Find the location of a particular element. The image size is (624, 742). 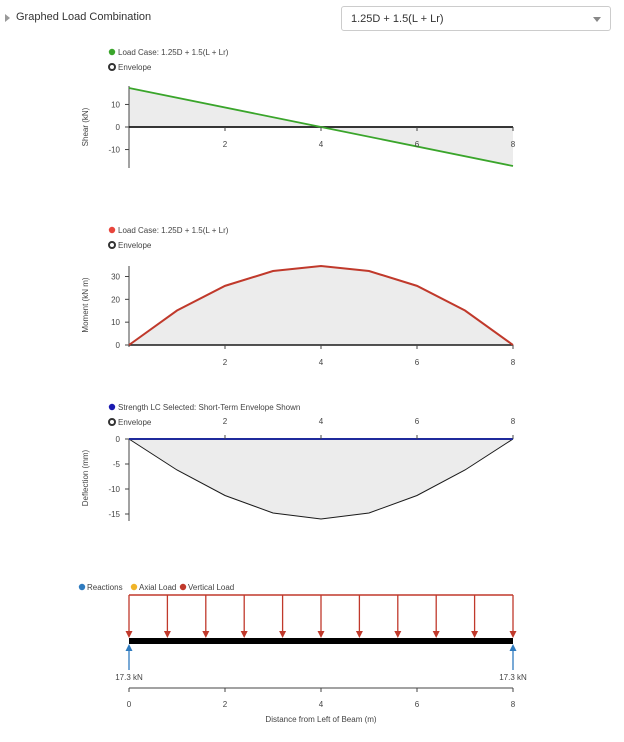

distance-x-tick-label: 8 is located at coordinates (513, 704).